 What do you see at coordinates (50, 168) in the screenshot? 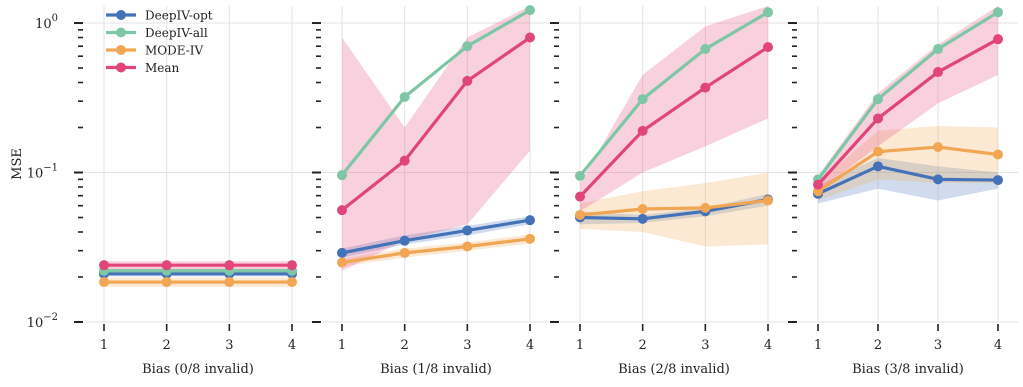
I see `y-tick-exponent: −1` at bounding box center [50, 168].